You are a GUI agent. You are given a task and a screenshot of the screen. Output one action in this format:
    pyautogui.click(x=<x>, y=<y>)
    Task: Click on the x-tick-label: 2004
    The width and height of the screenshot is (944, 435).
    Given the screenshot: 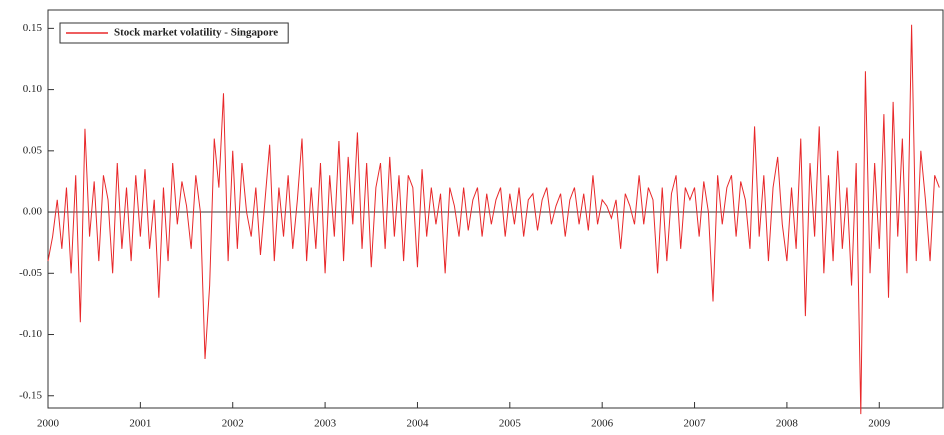 What is the action you would take?
    pyautogui.click(x=417, y=424)
    